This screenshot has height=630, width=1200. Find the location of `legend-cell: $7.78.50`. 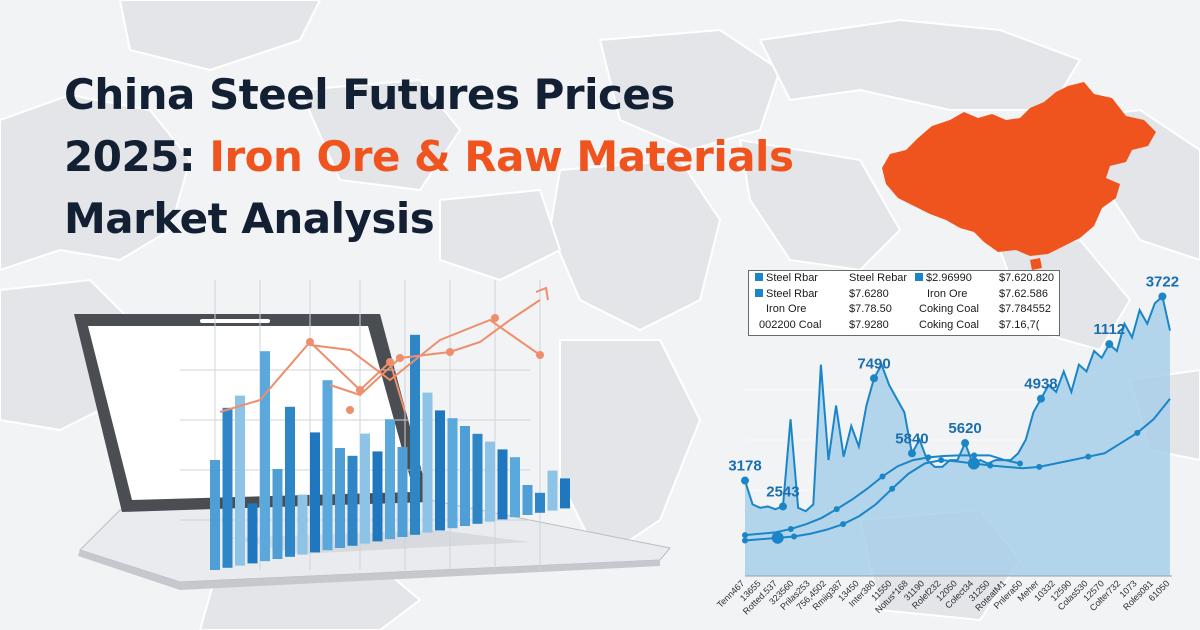

legend-cell: $7.78.50 is located at coordinates (870, 310).